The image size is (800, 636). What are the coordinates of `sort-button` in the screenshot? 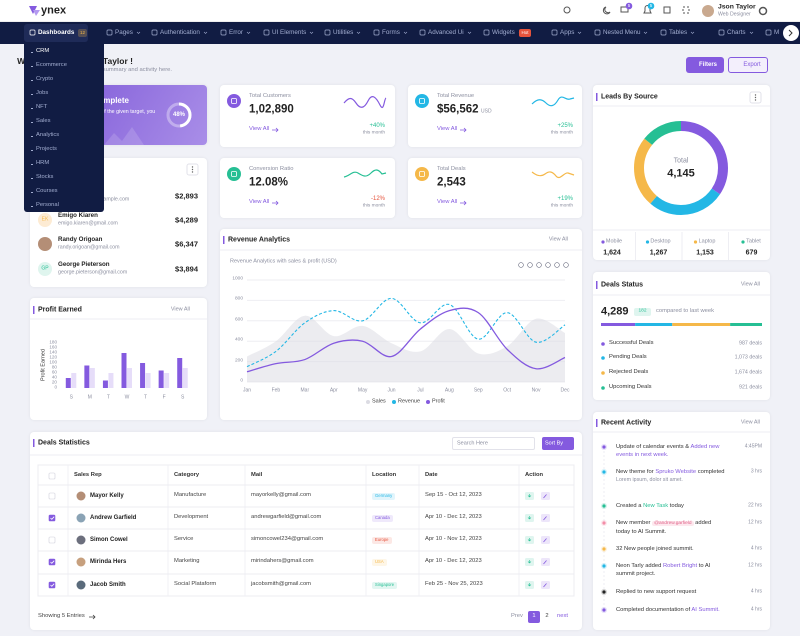 It's located at (558, 443).